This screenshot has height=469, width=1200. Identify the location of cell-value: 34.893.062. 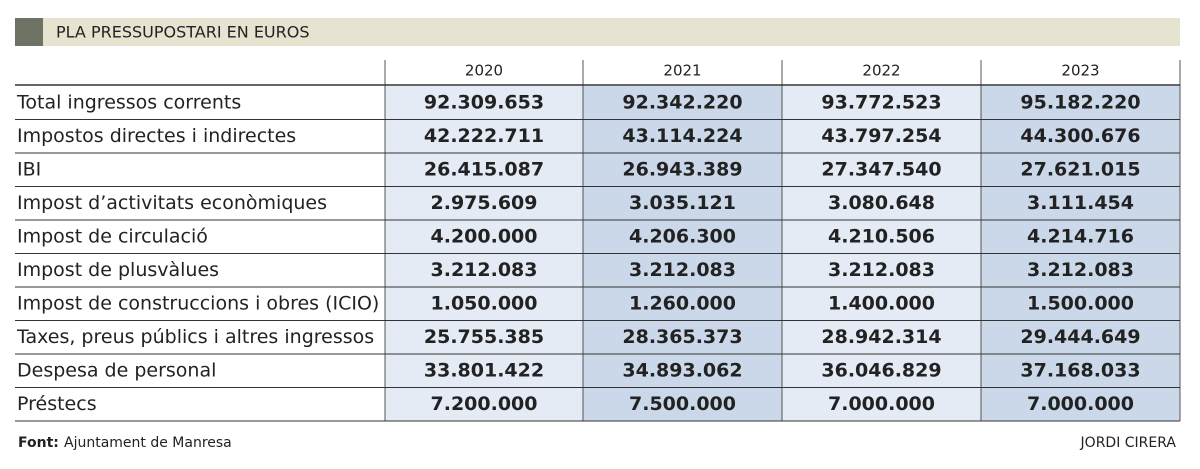
(682, 370).